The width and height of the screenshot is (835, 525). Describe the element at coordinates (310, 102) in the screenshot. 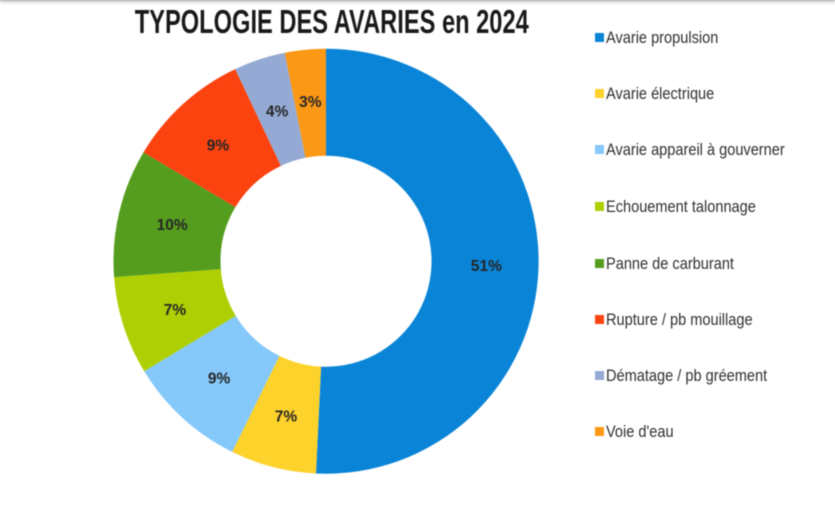

I see `svg-text: 3%` at that location.